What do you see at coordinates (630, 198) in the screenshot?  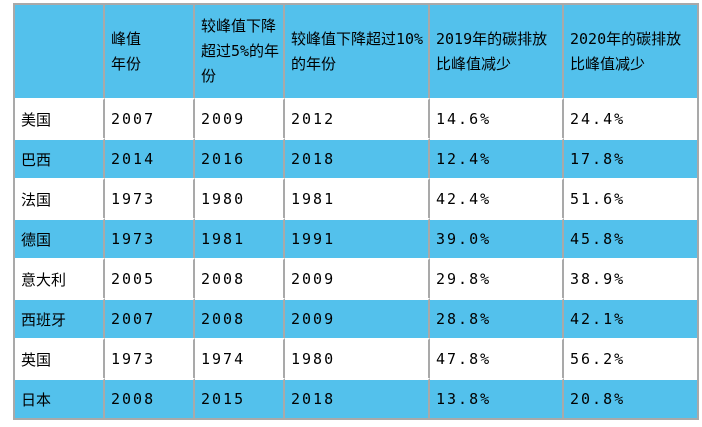 I see `value-cell: 51.6%` at bounding box center [630, 198].